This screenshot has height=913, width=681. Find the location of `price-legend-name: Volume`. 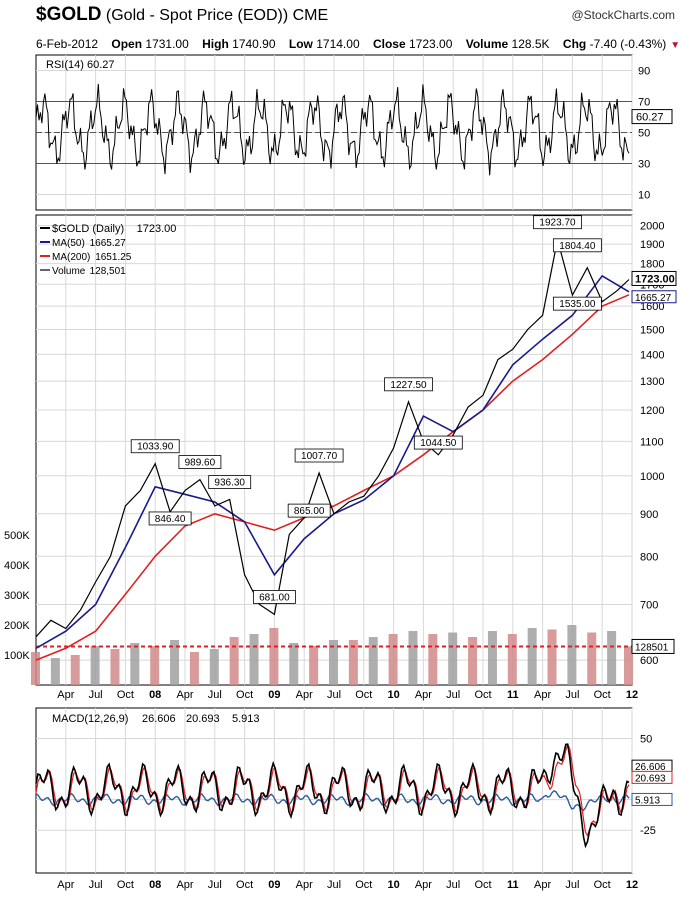

price-legend-name: Volume is located at coordinates (69, 271).